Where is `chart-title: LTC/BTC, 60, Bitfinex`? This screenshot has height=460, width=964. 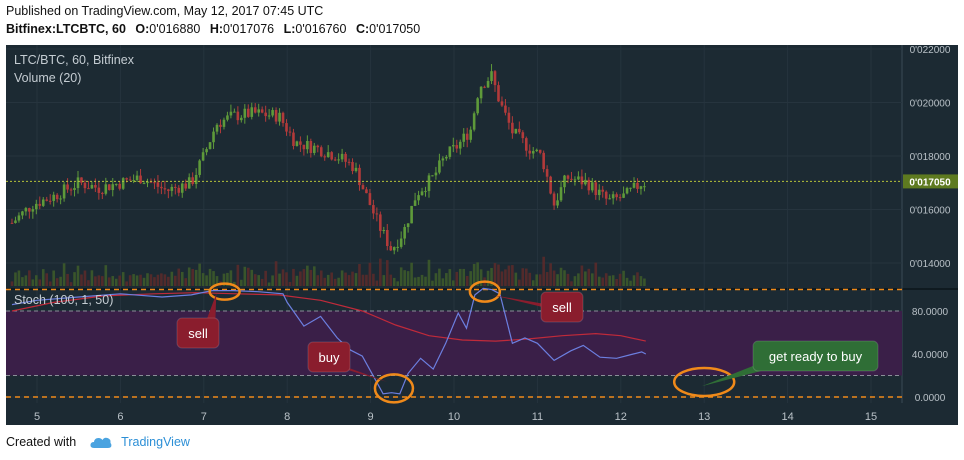
chart-title: LTC/BTC, 60, Bitfinex is located at coordinates (74, 60).